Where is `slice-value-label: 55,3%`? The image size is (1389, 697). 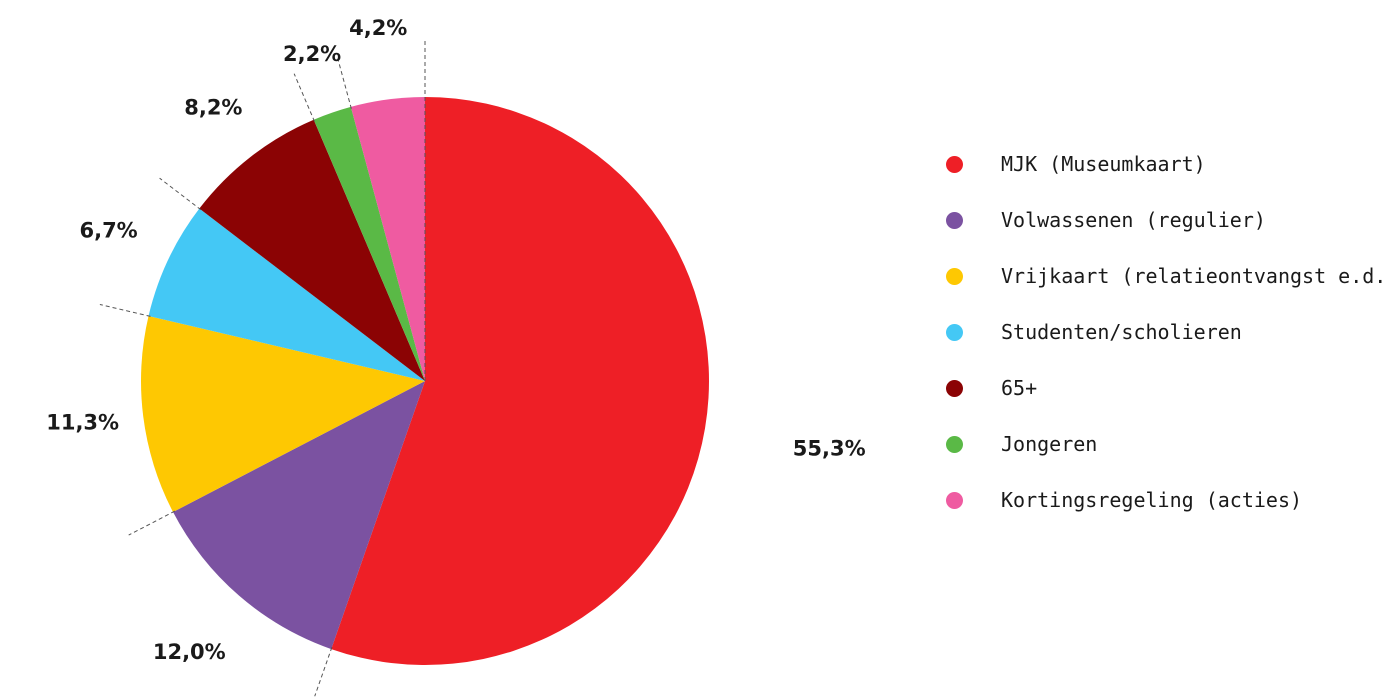
slice-value-label: 55,3% is located at coordinates (829, 449).